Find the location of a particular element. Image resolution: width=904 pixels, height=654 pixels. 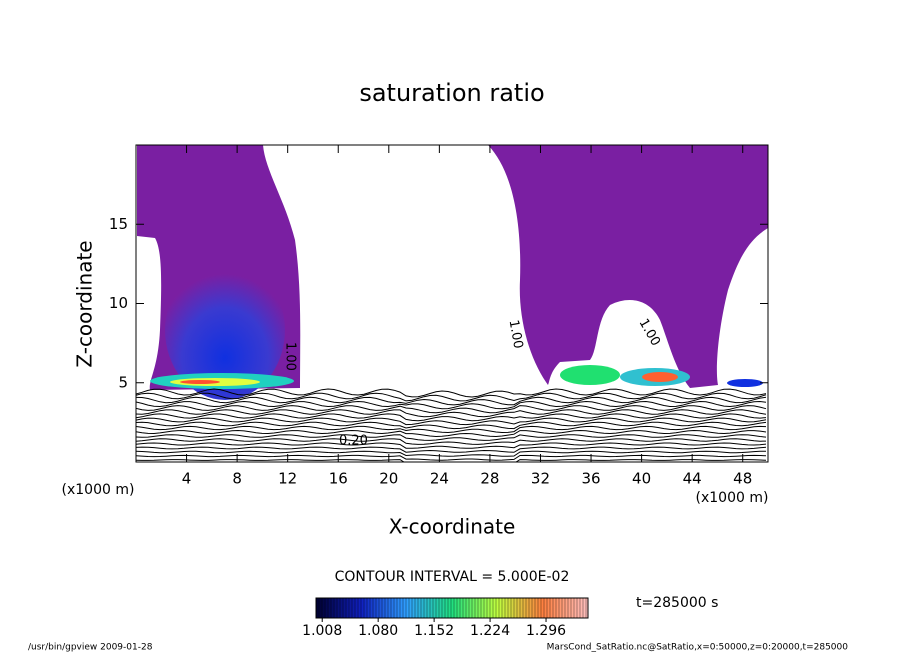

x-tick-label: 36 is located at coordinates (590, 479).